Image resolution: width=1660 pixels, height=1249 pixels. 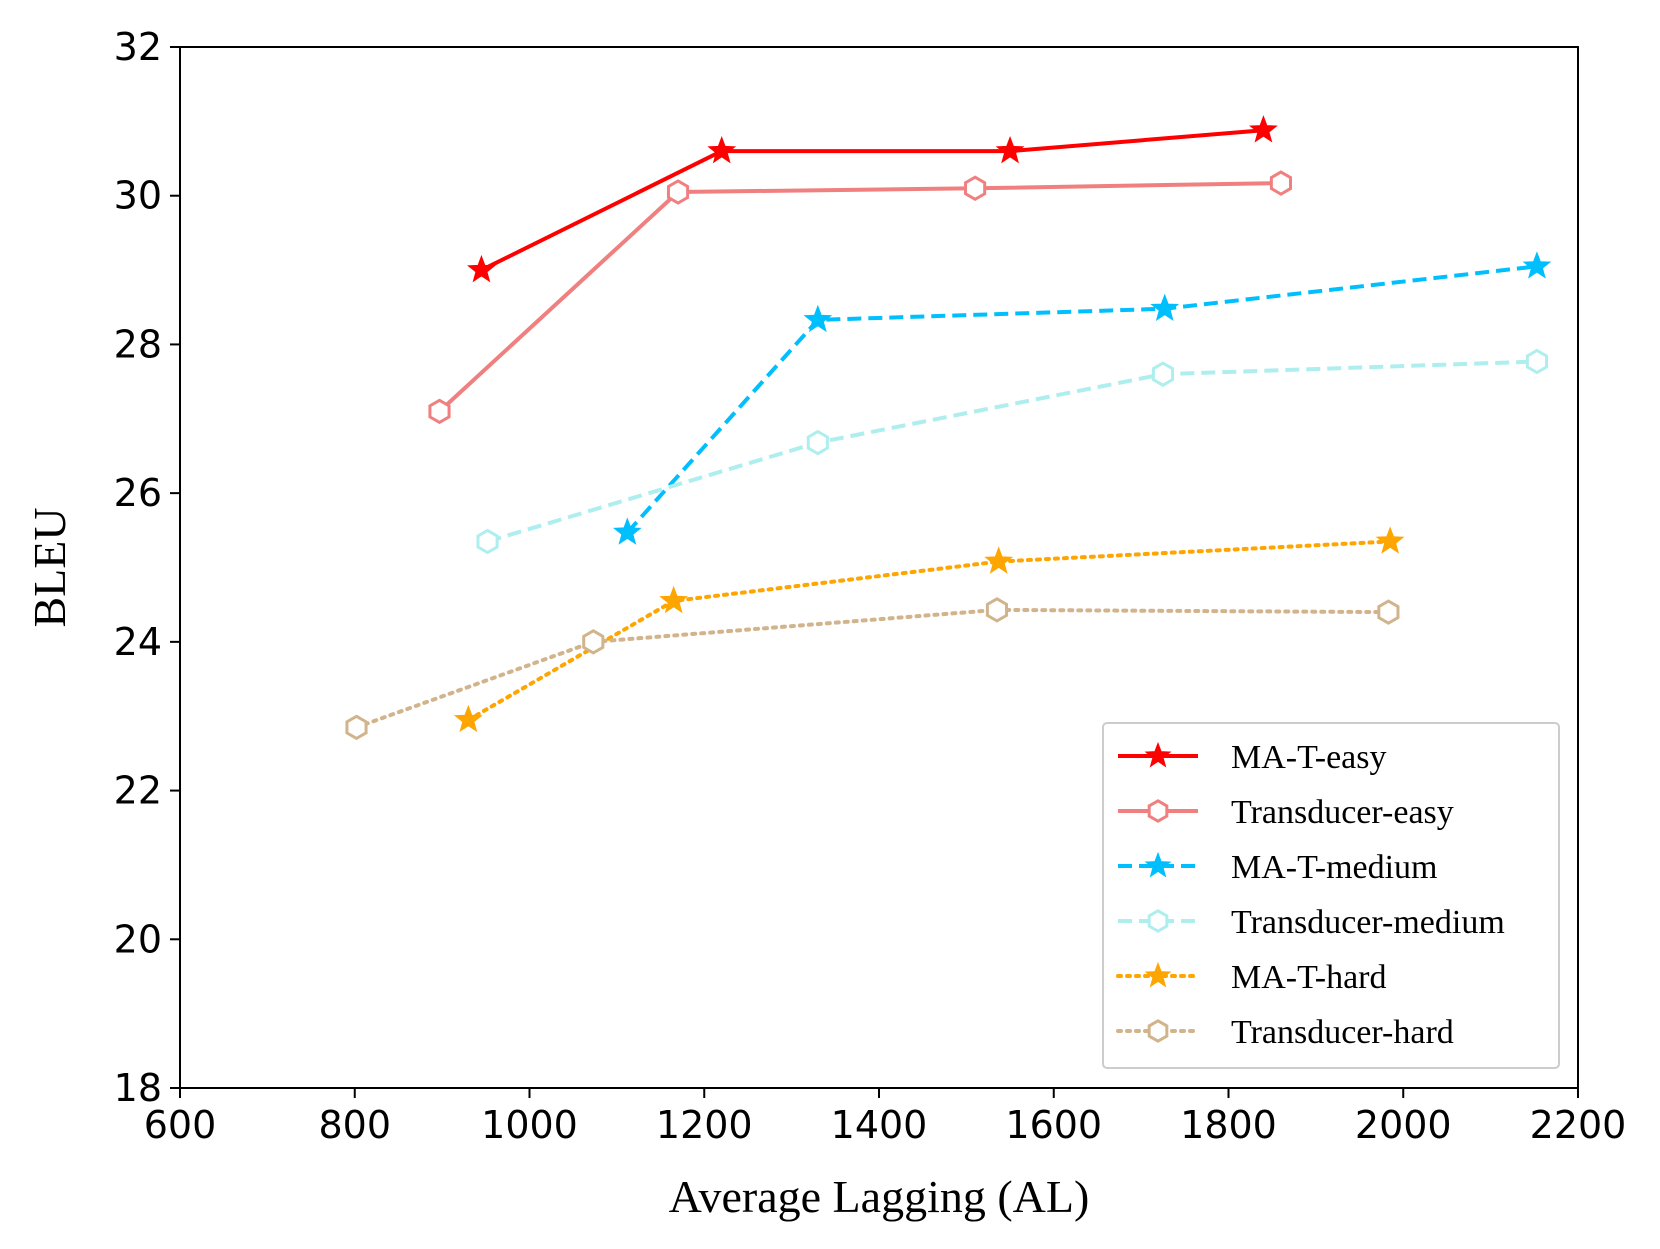 What do you see at coordinates (1053, 1125) in the screenshot?
I see `x-tick-label: 1600` at bounding box center [1053, 1125].